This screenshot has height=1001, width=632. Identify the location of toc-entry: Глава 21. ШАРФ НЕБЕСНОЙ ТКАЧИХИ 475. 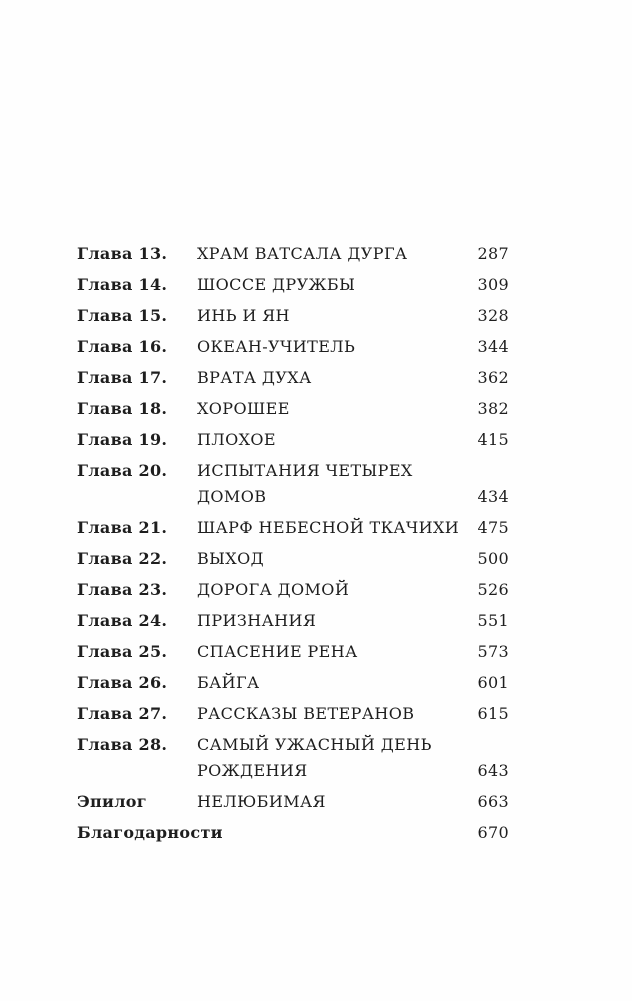
(293, 528).